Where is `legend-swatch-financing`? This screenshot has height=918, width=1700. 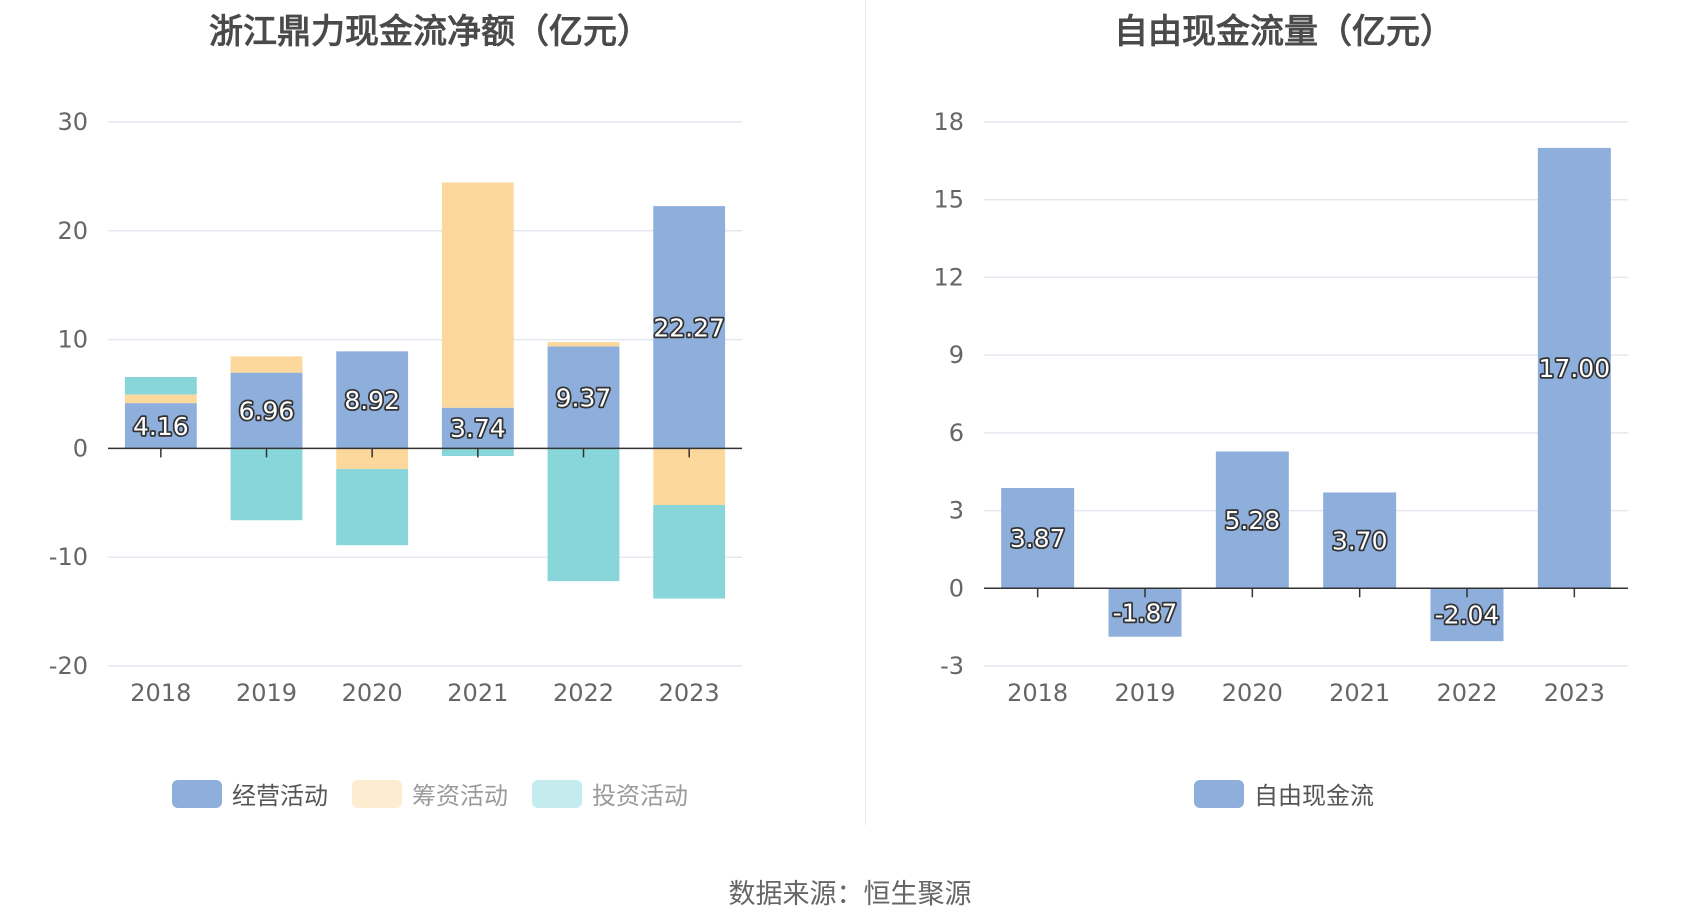
legend-swatch-financing is located at coordinates (377, 793).